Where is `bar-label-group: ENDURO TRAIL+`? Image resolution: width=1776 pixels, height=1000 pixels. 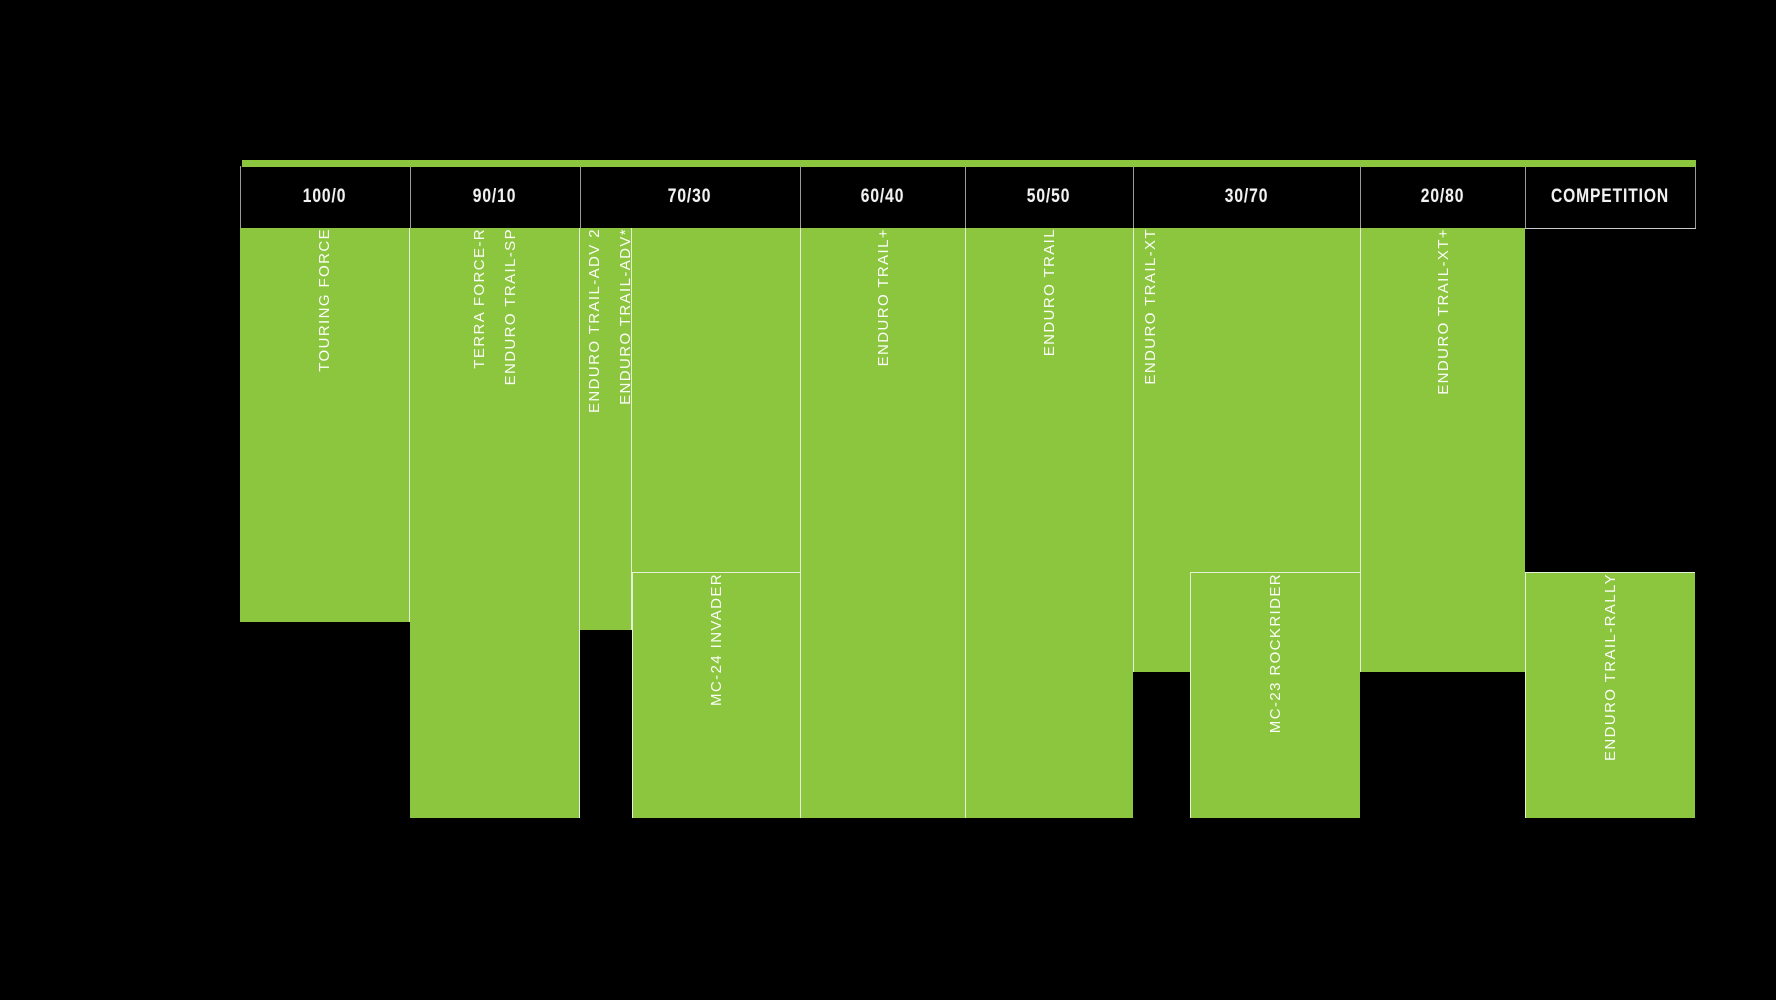
bar-label-group: ENDURO TRAIL+ is located at coordinates (883, 523).